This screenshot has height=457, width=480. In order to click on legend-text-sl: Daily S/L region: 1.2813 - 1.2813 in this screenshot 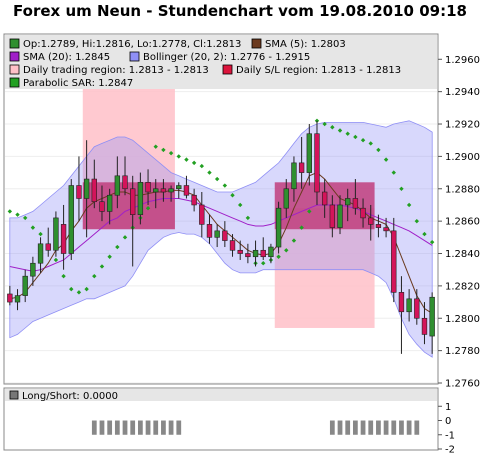, I will do `click(318, 70)`.